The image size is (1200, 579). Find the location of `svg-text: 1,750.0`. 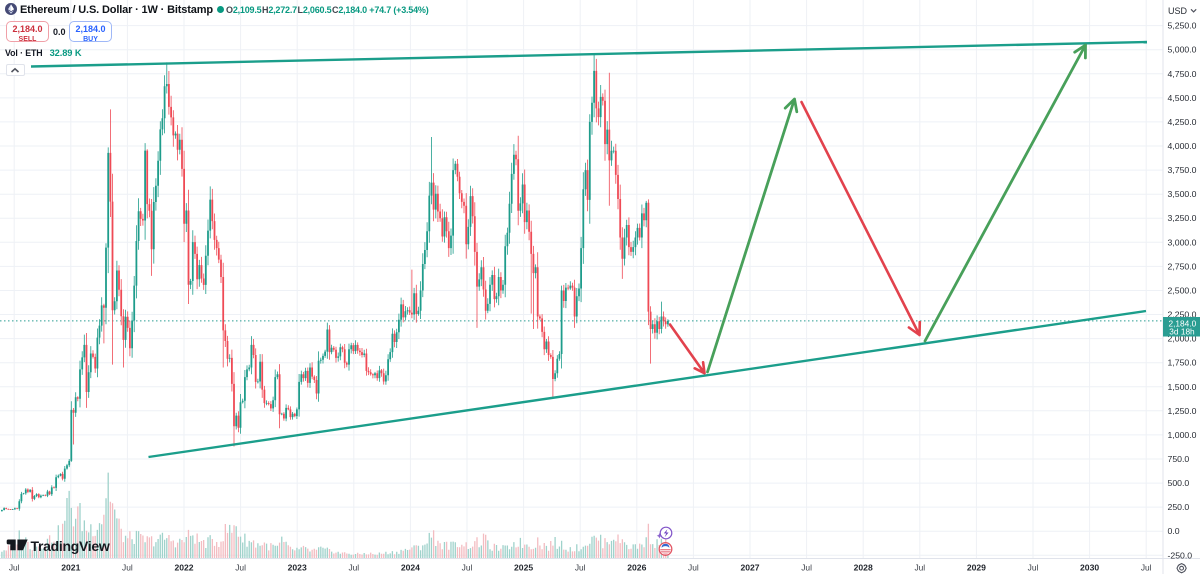

svg-text: 1,750.0 is located at coordinates (1182, 363).